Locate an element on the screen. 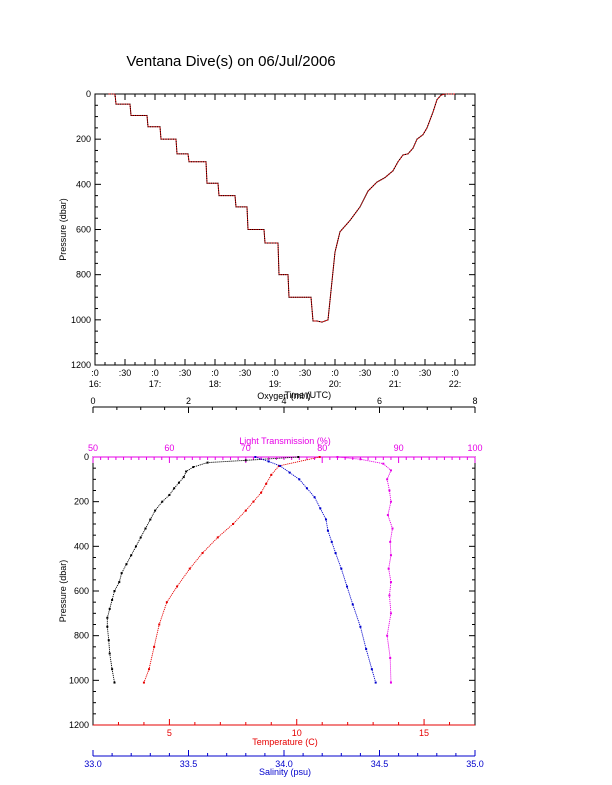 This screenshot has width=612, height=785. x-tick-label-hours: 16: is located at coordinates (95, 384).